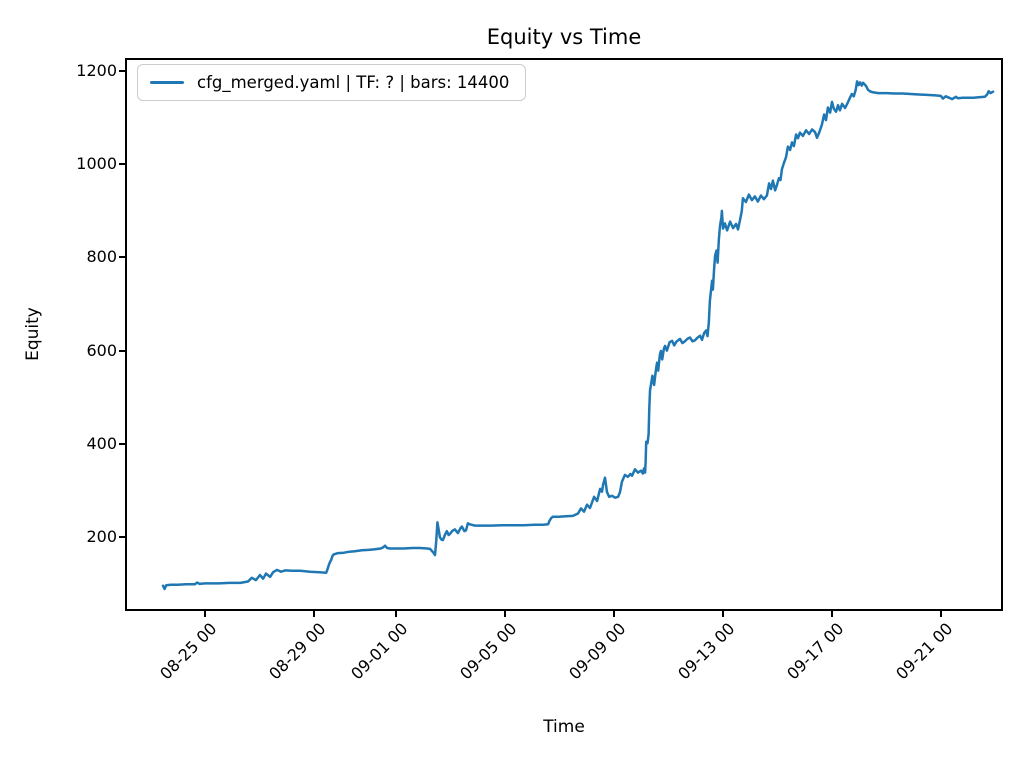 This screenshot has width=1024, height=768. Describe the element at coordinates (101, 536) in the screenshot. I see `y-tick-label: 200` at that location.